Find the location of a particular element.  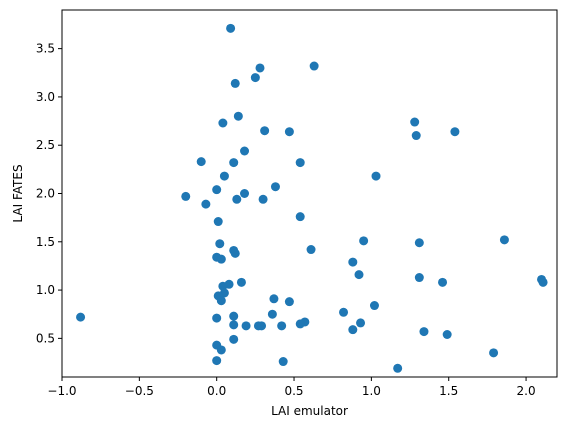

x-tick-label: −0.5 is located at coordinates (139, 391).